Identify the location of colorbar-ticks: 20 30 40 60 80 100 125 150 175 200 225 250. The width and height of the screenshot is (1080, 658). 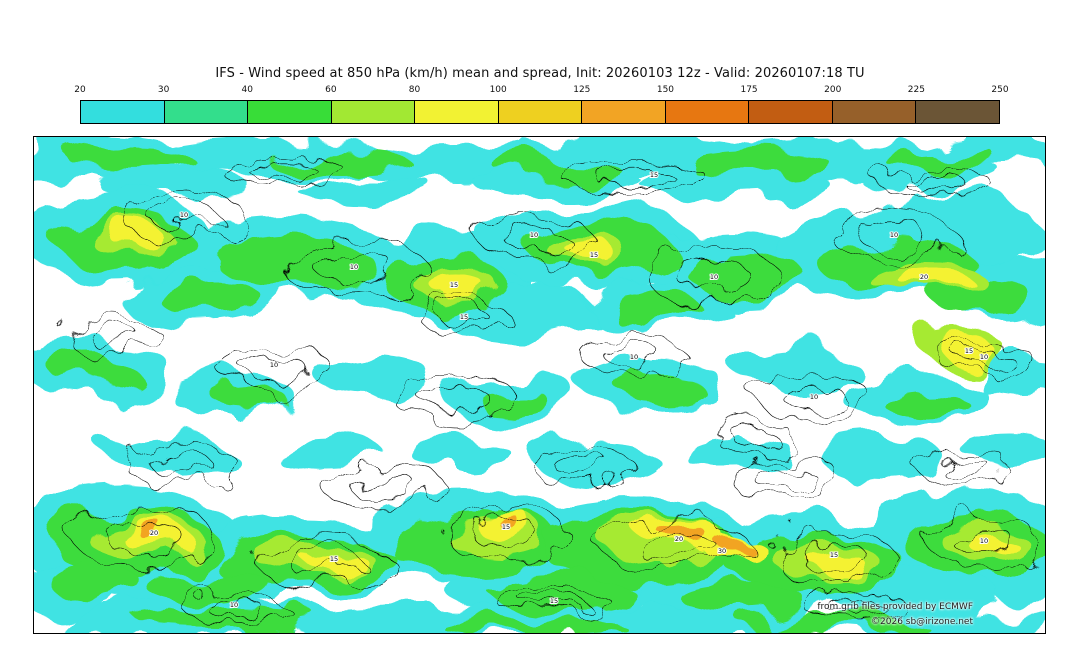
(541, 91).